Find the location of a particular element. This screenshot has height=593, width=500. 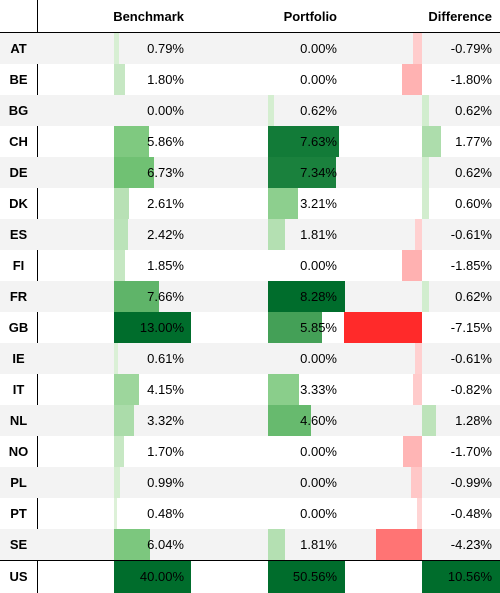

benchmark-value: 0.48% is located at coordinates (165, 513).